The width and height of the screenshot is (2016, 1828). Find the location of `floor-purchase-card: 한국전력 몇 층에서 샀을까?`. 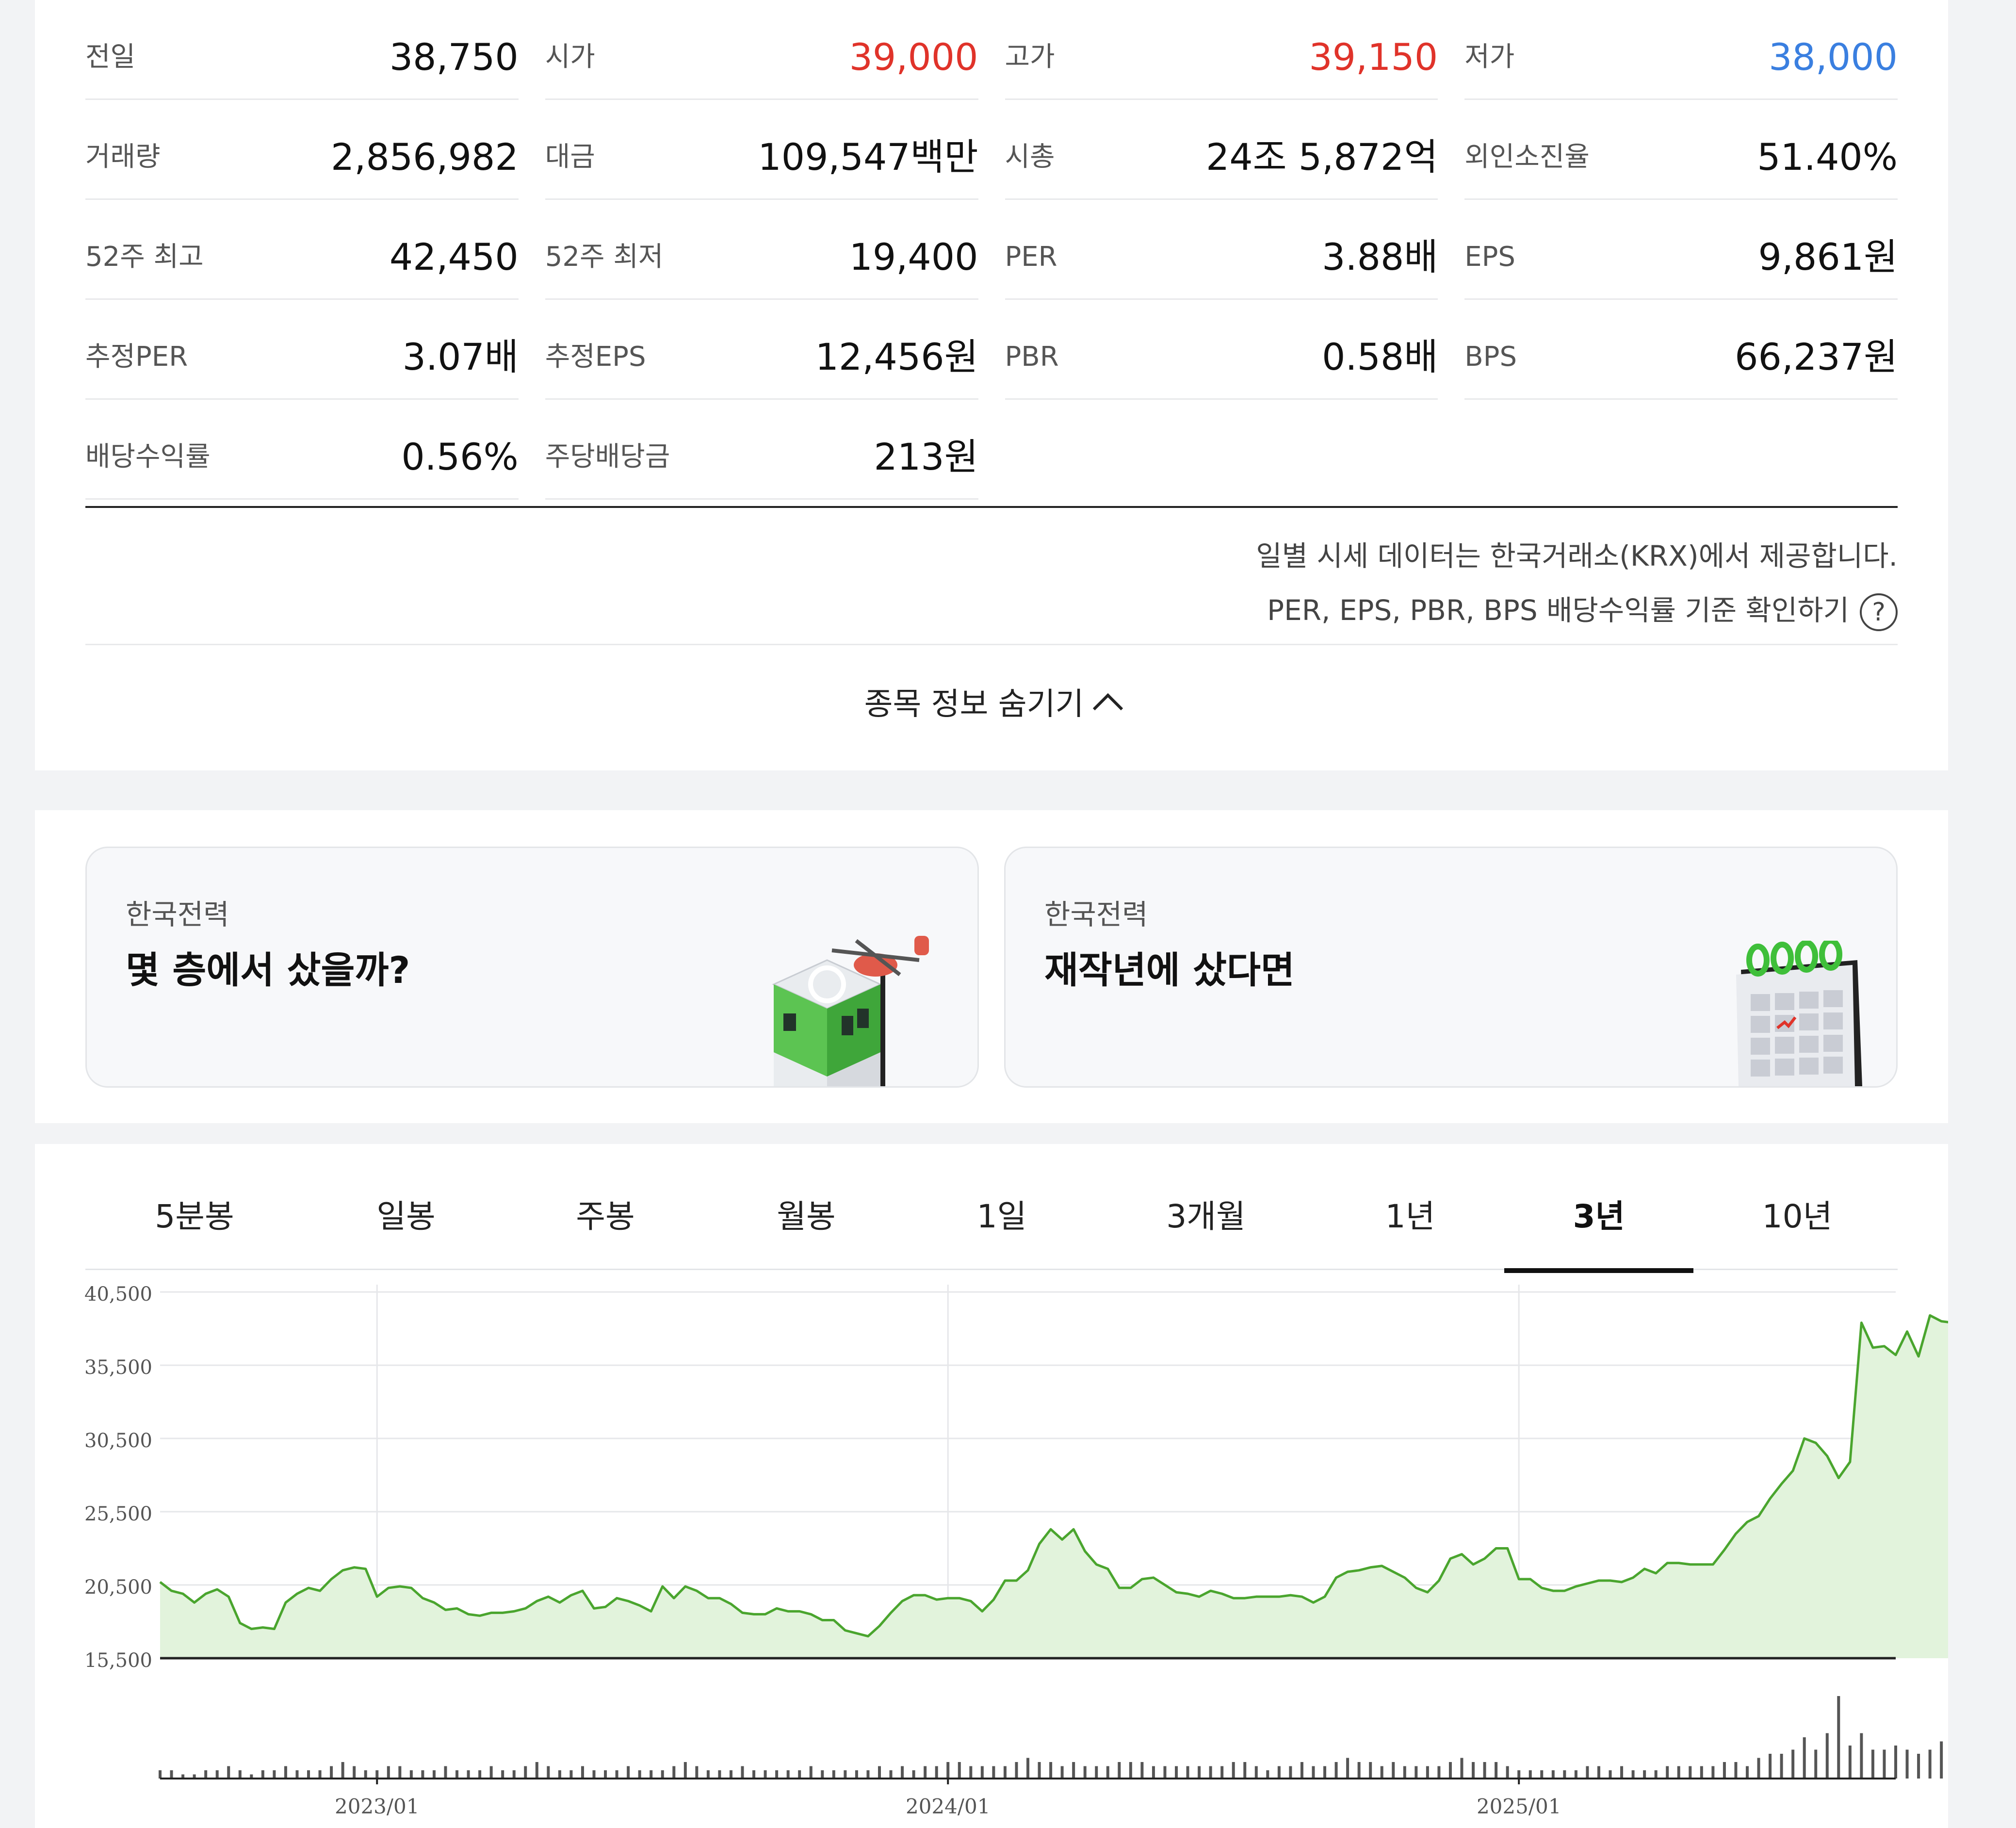

floor-purchase-card: 한국전력 몇 층에서 샀을까? is located at coordinates (532, 967).